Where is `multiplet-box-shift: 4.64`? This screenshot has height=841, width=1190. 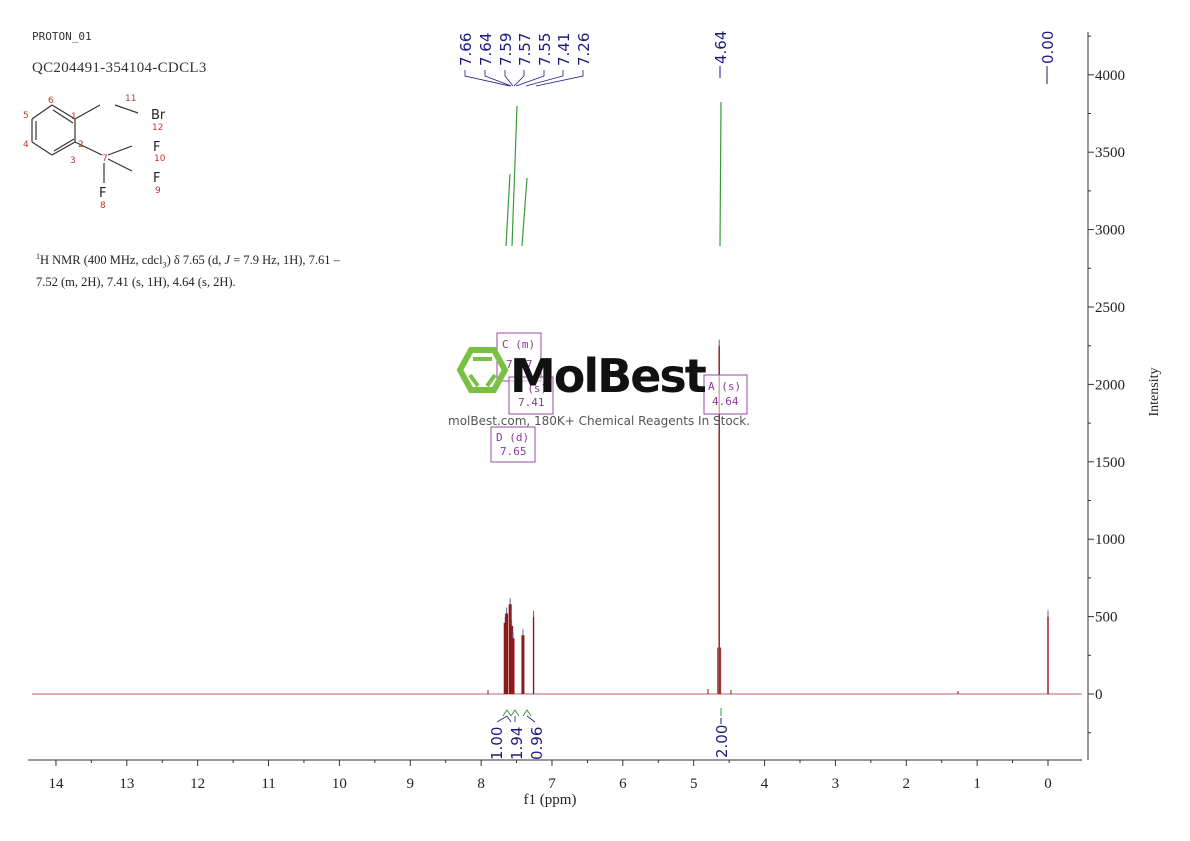 multiplet-box-shift: 4.64 is located at coordinates (725, 401).